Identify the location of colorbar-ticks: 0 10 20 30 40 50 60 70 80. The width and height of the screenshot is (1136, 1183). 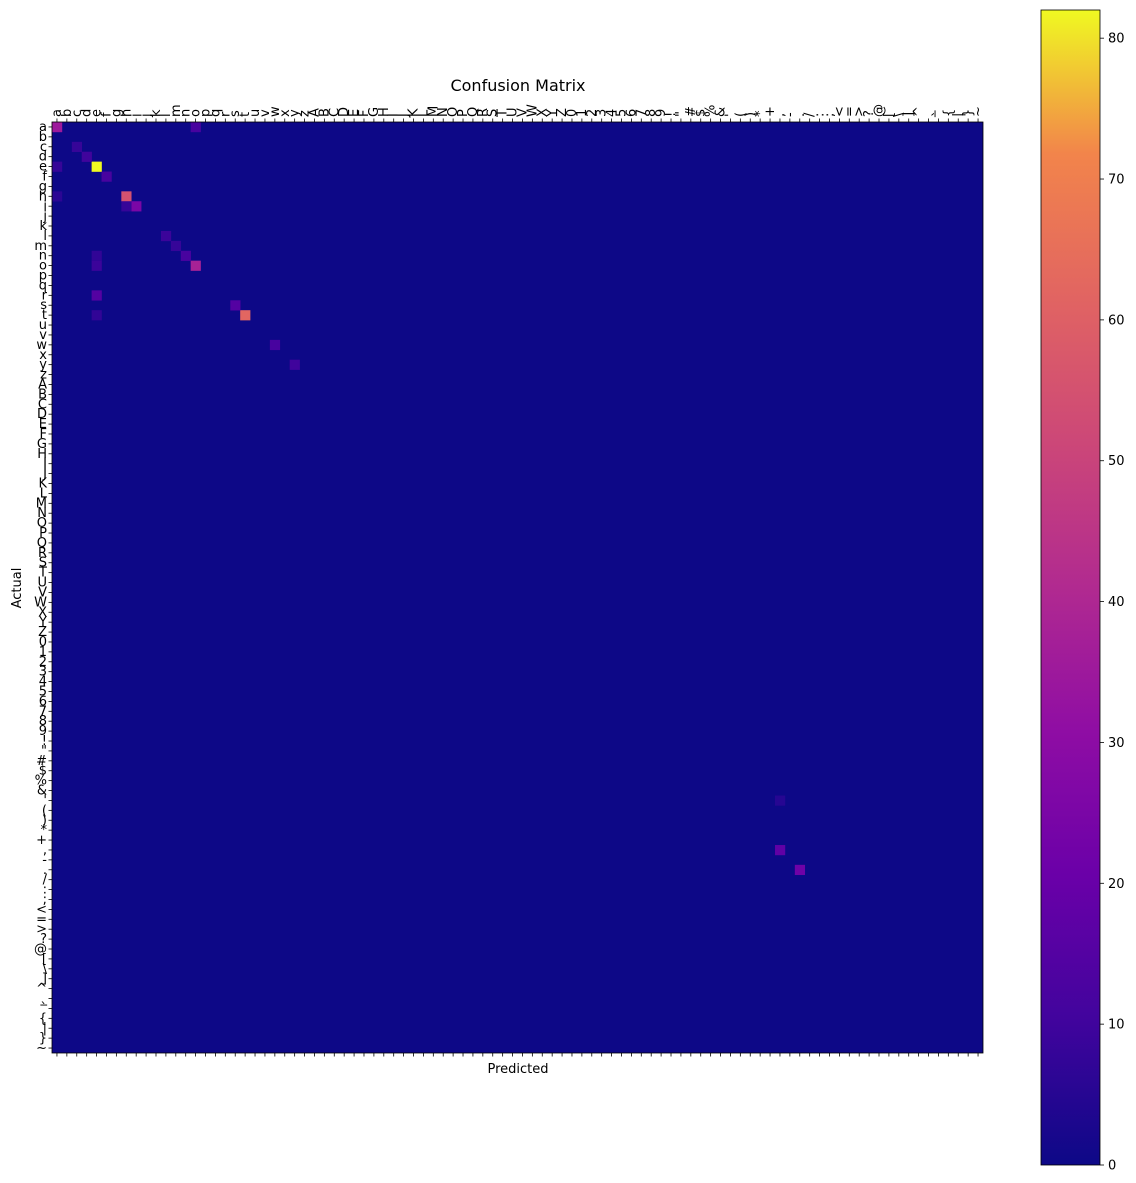
(1112, 603).